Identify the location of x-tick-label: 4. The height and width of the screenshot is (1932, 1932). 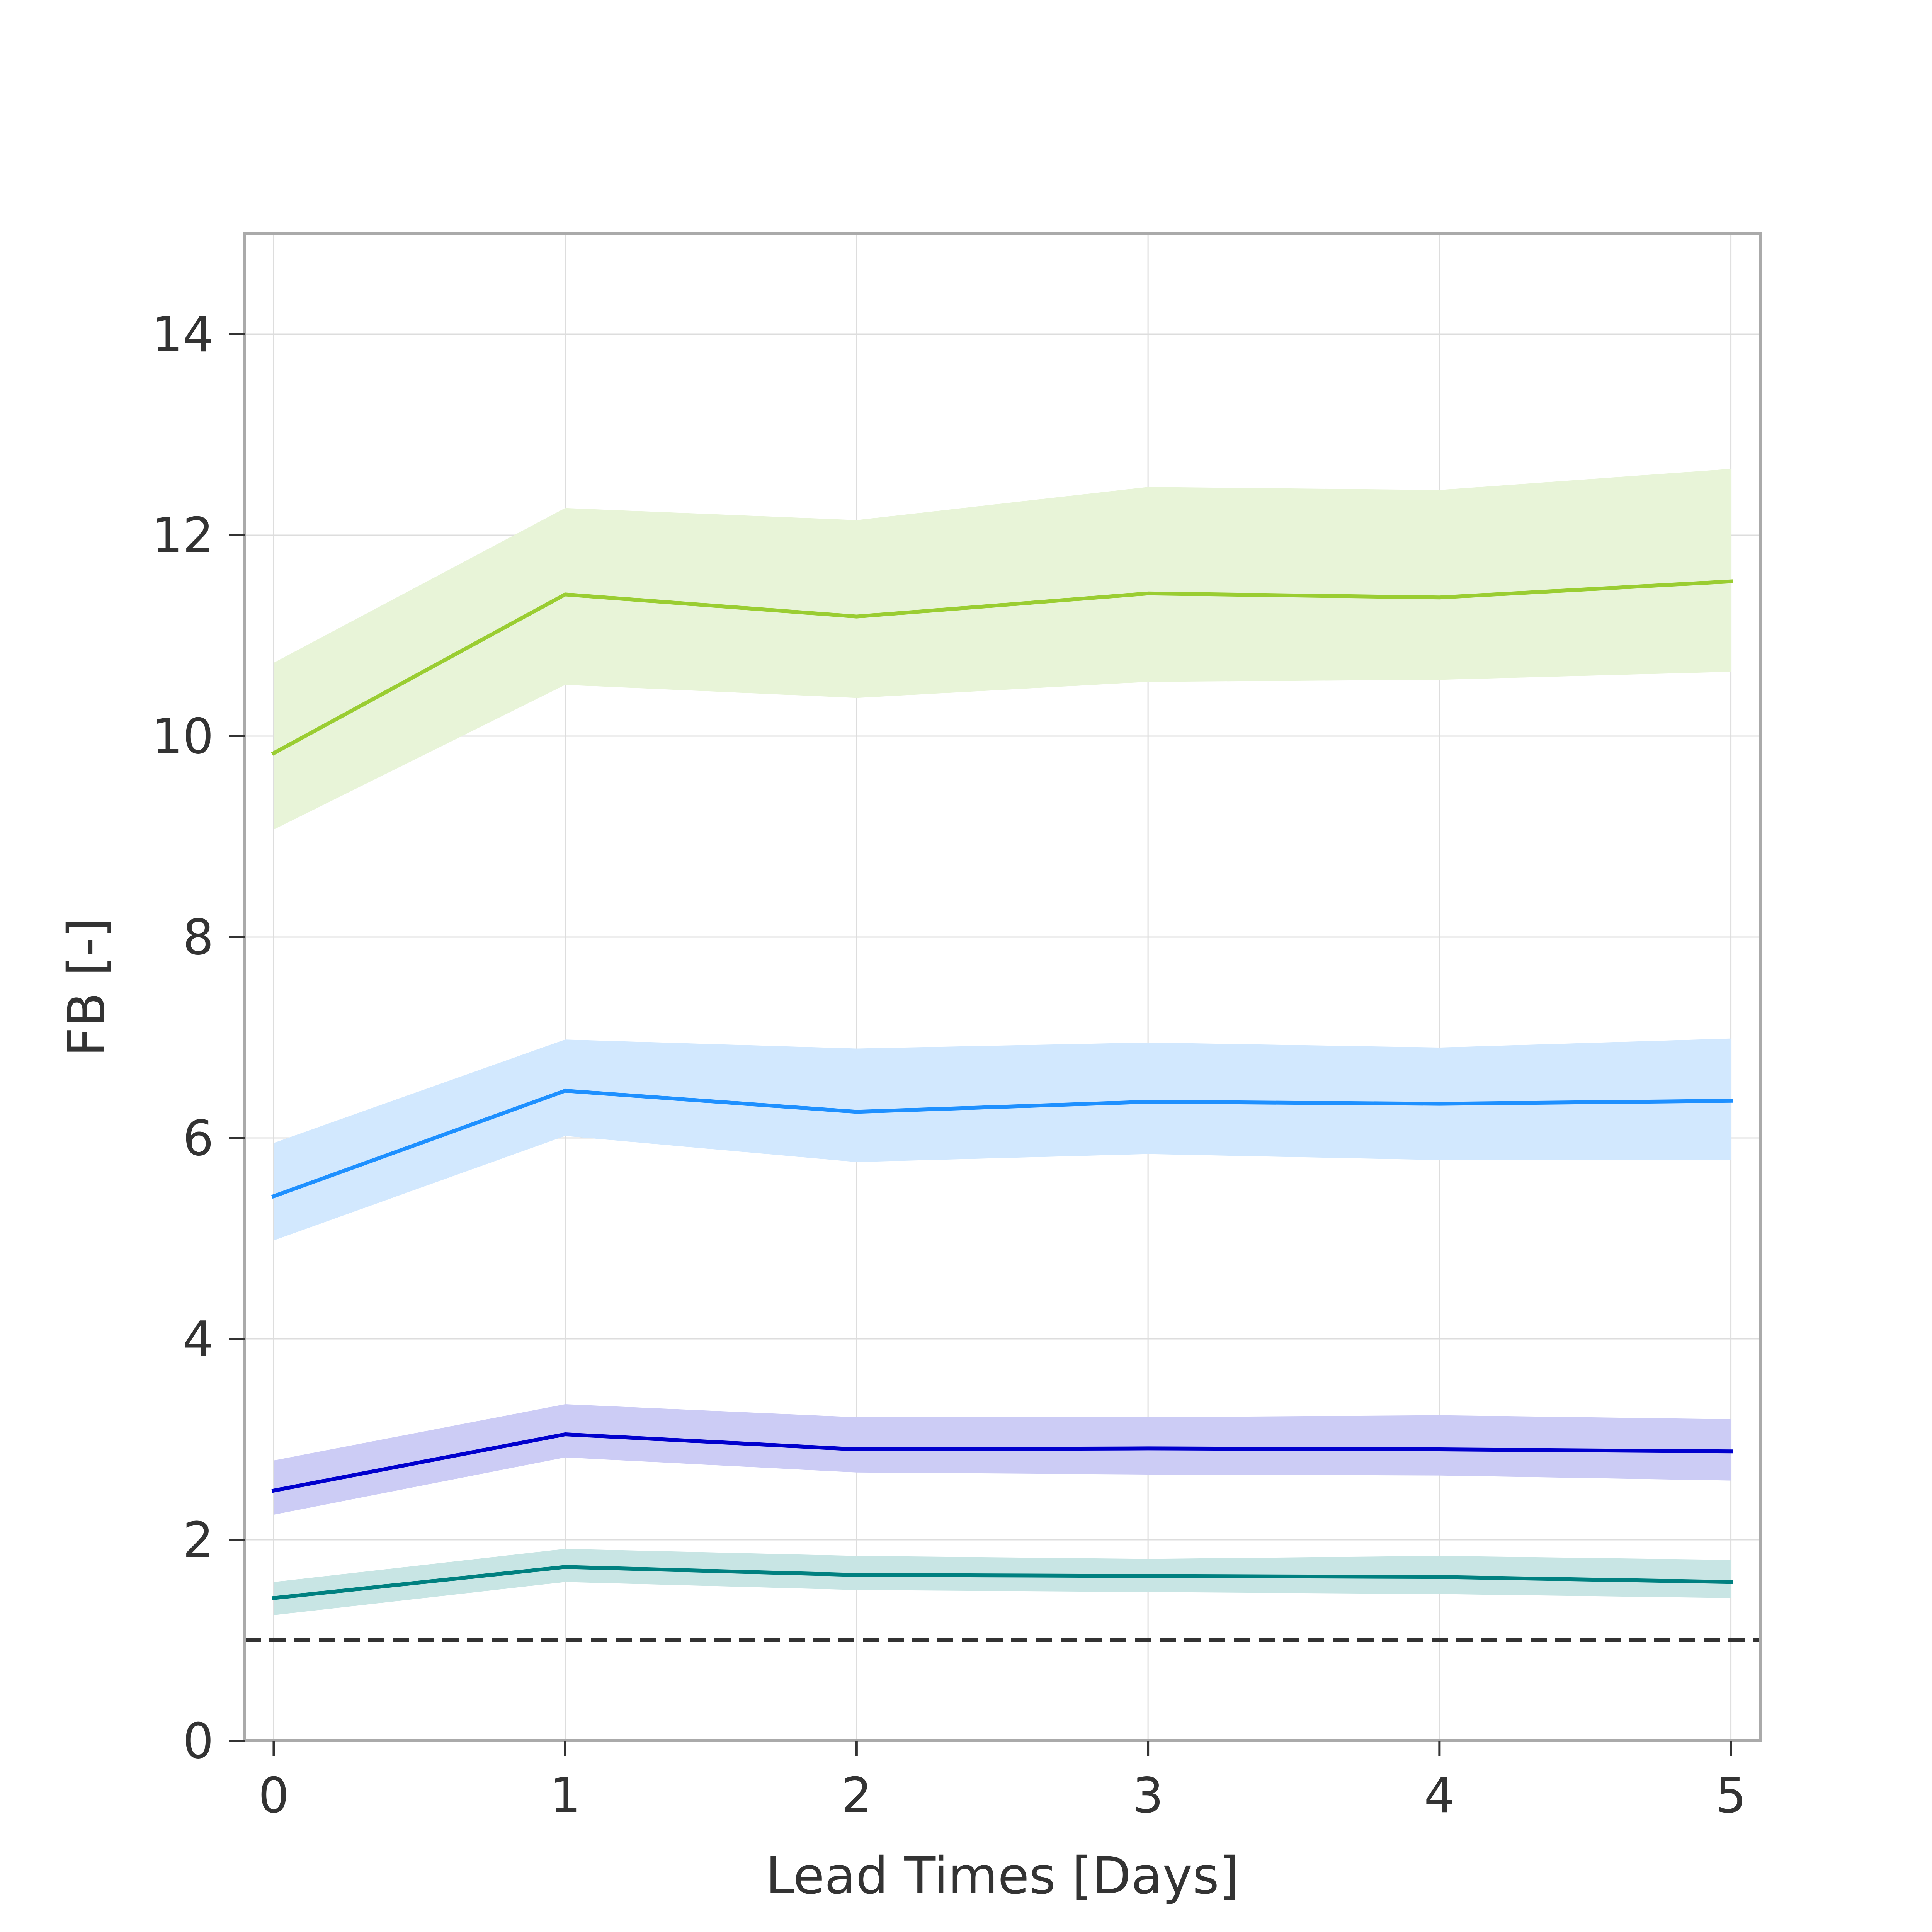
(1440, 1796).